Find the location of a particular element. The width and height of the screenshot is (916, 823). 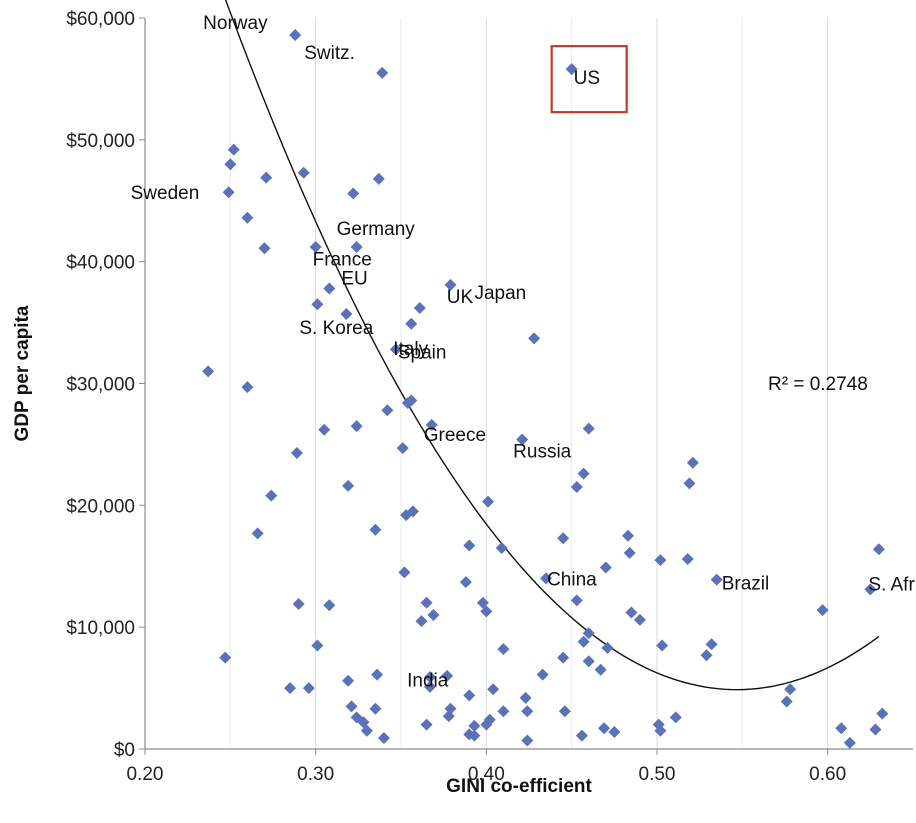

annotation-label: UK is located at coordinates (460, 297).